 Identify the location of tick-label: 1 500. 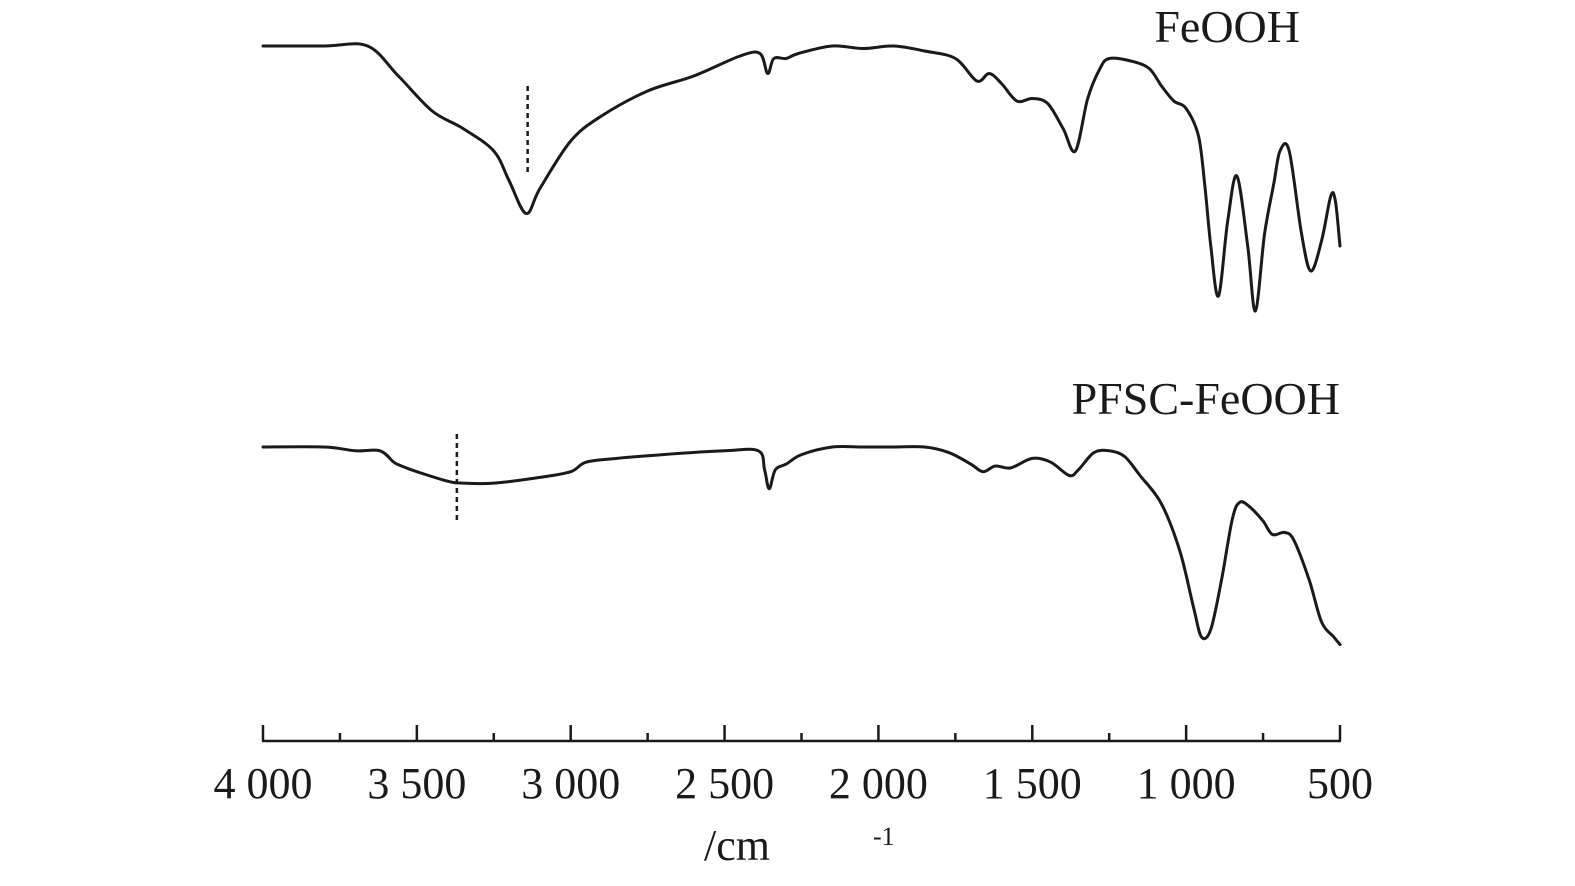
(1032, 783).